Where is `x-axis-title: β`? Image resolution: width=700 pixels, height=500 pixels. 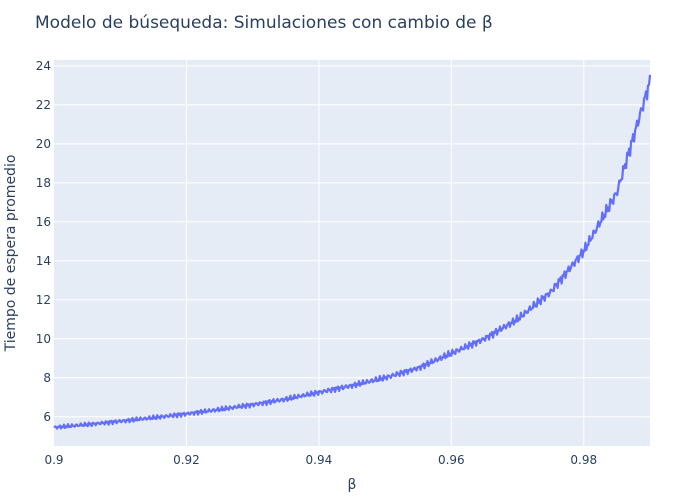
x-axis-title: β is located at coordinates (352, 485).